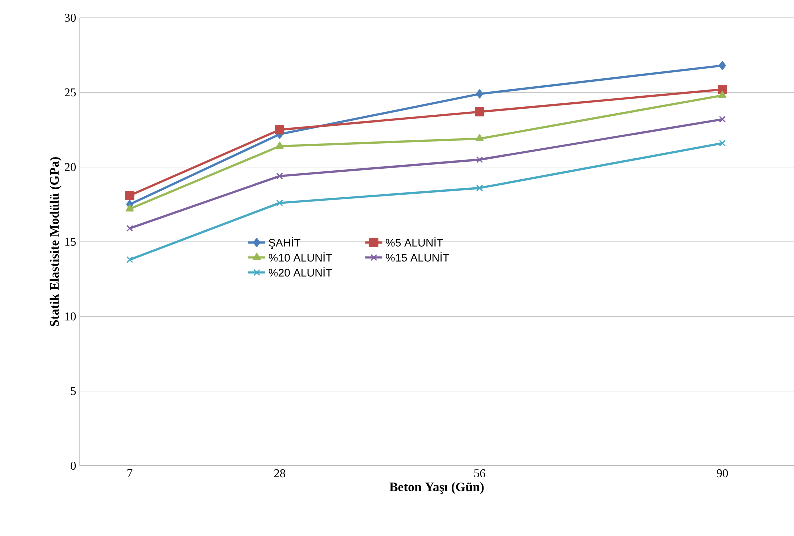 The image size is (794, 536). Describe the element at coordinates (71, 316) in the screenshot. I see `y-tick-label: 10` at that location.